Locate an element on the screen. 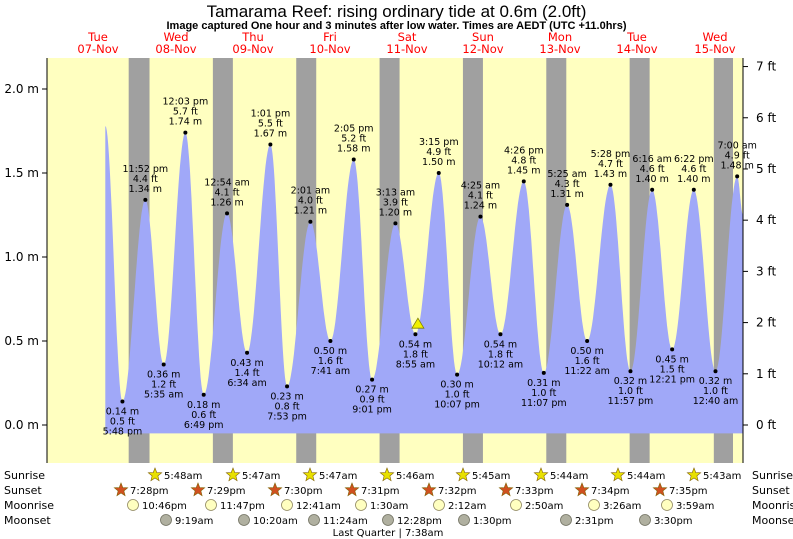 Image resolution: width=793 pixels, height=539 pixels. tide-label: 0.50 m1.6 ft7:41 am is located at coordinates (330, 361).